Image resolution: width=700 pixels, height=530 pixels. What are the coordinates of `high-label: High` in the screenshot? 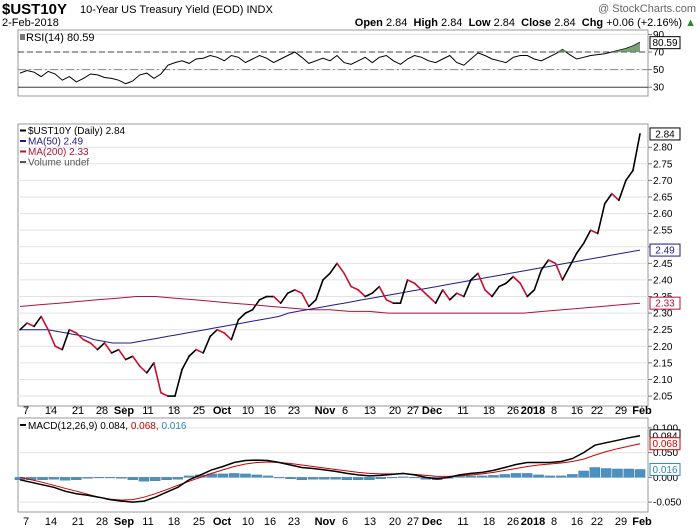 It's located at (425, 23).